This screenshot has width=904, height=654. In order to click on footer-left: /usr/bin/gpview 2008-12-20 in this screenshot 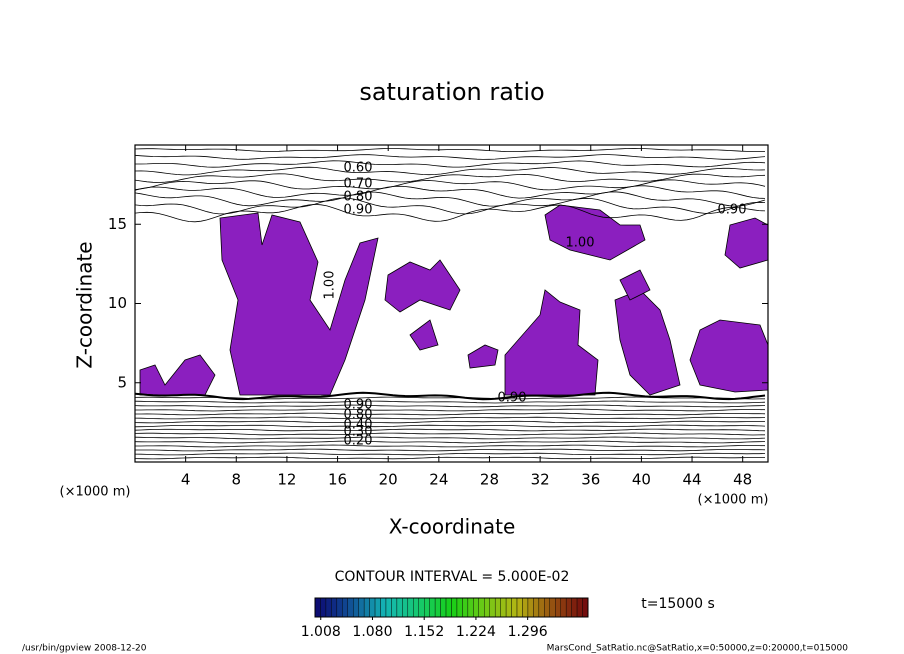, I will do `click(84, 649)`.